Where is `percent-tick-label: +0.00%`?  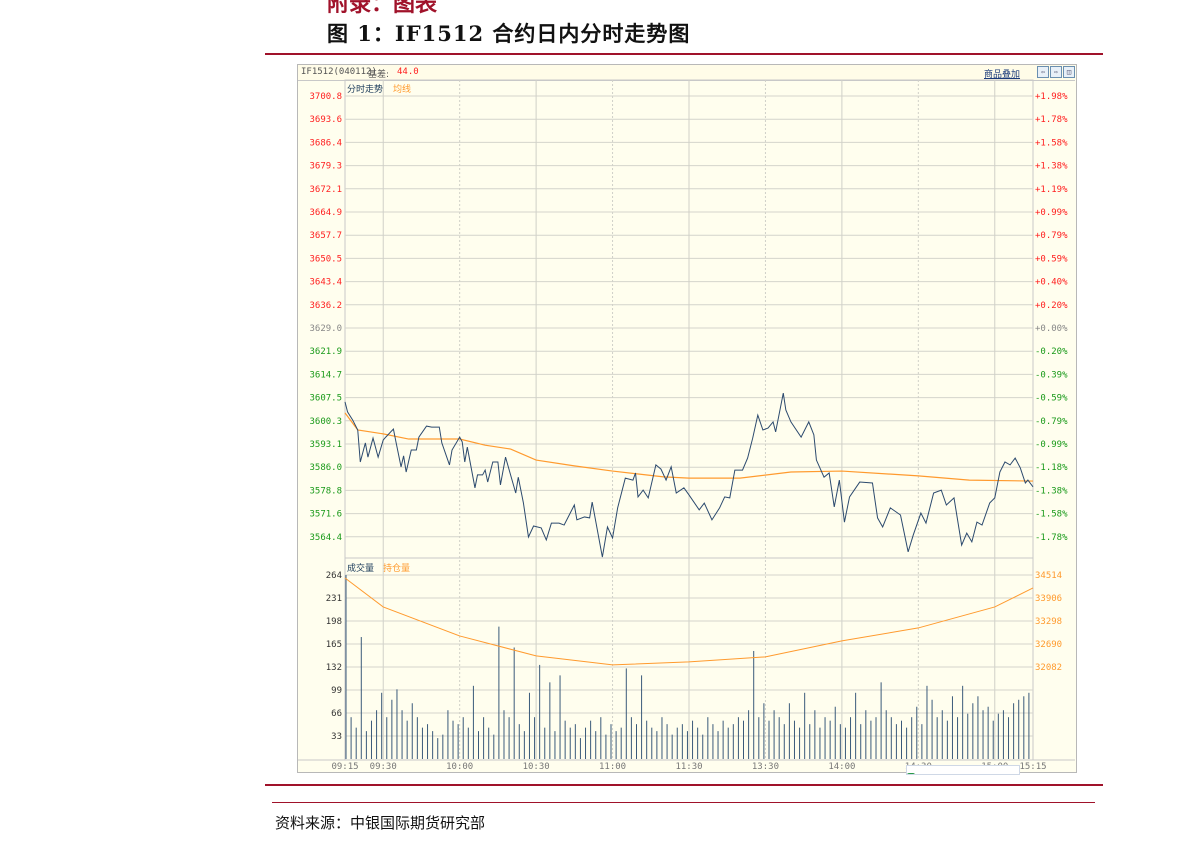 percent-tick-label: +0.00% is located at coordinates (1051, 329).